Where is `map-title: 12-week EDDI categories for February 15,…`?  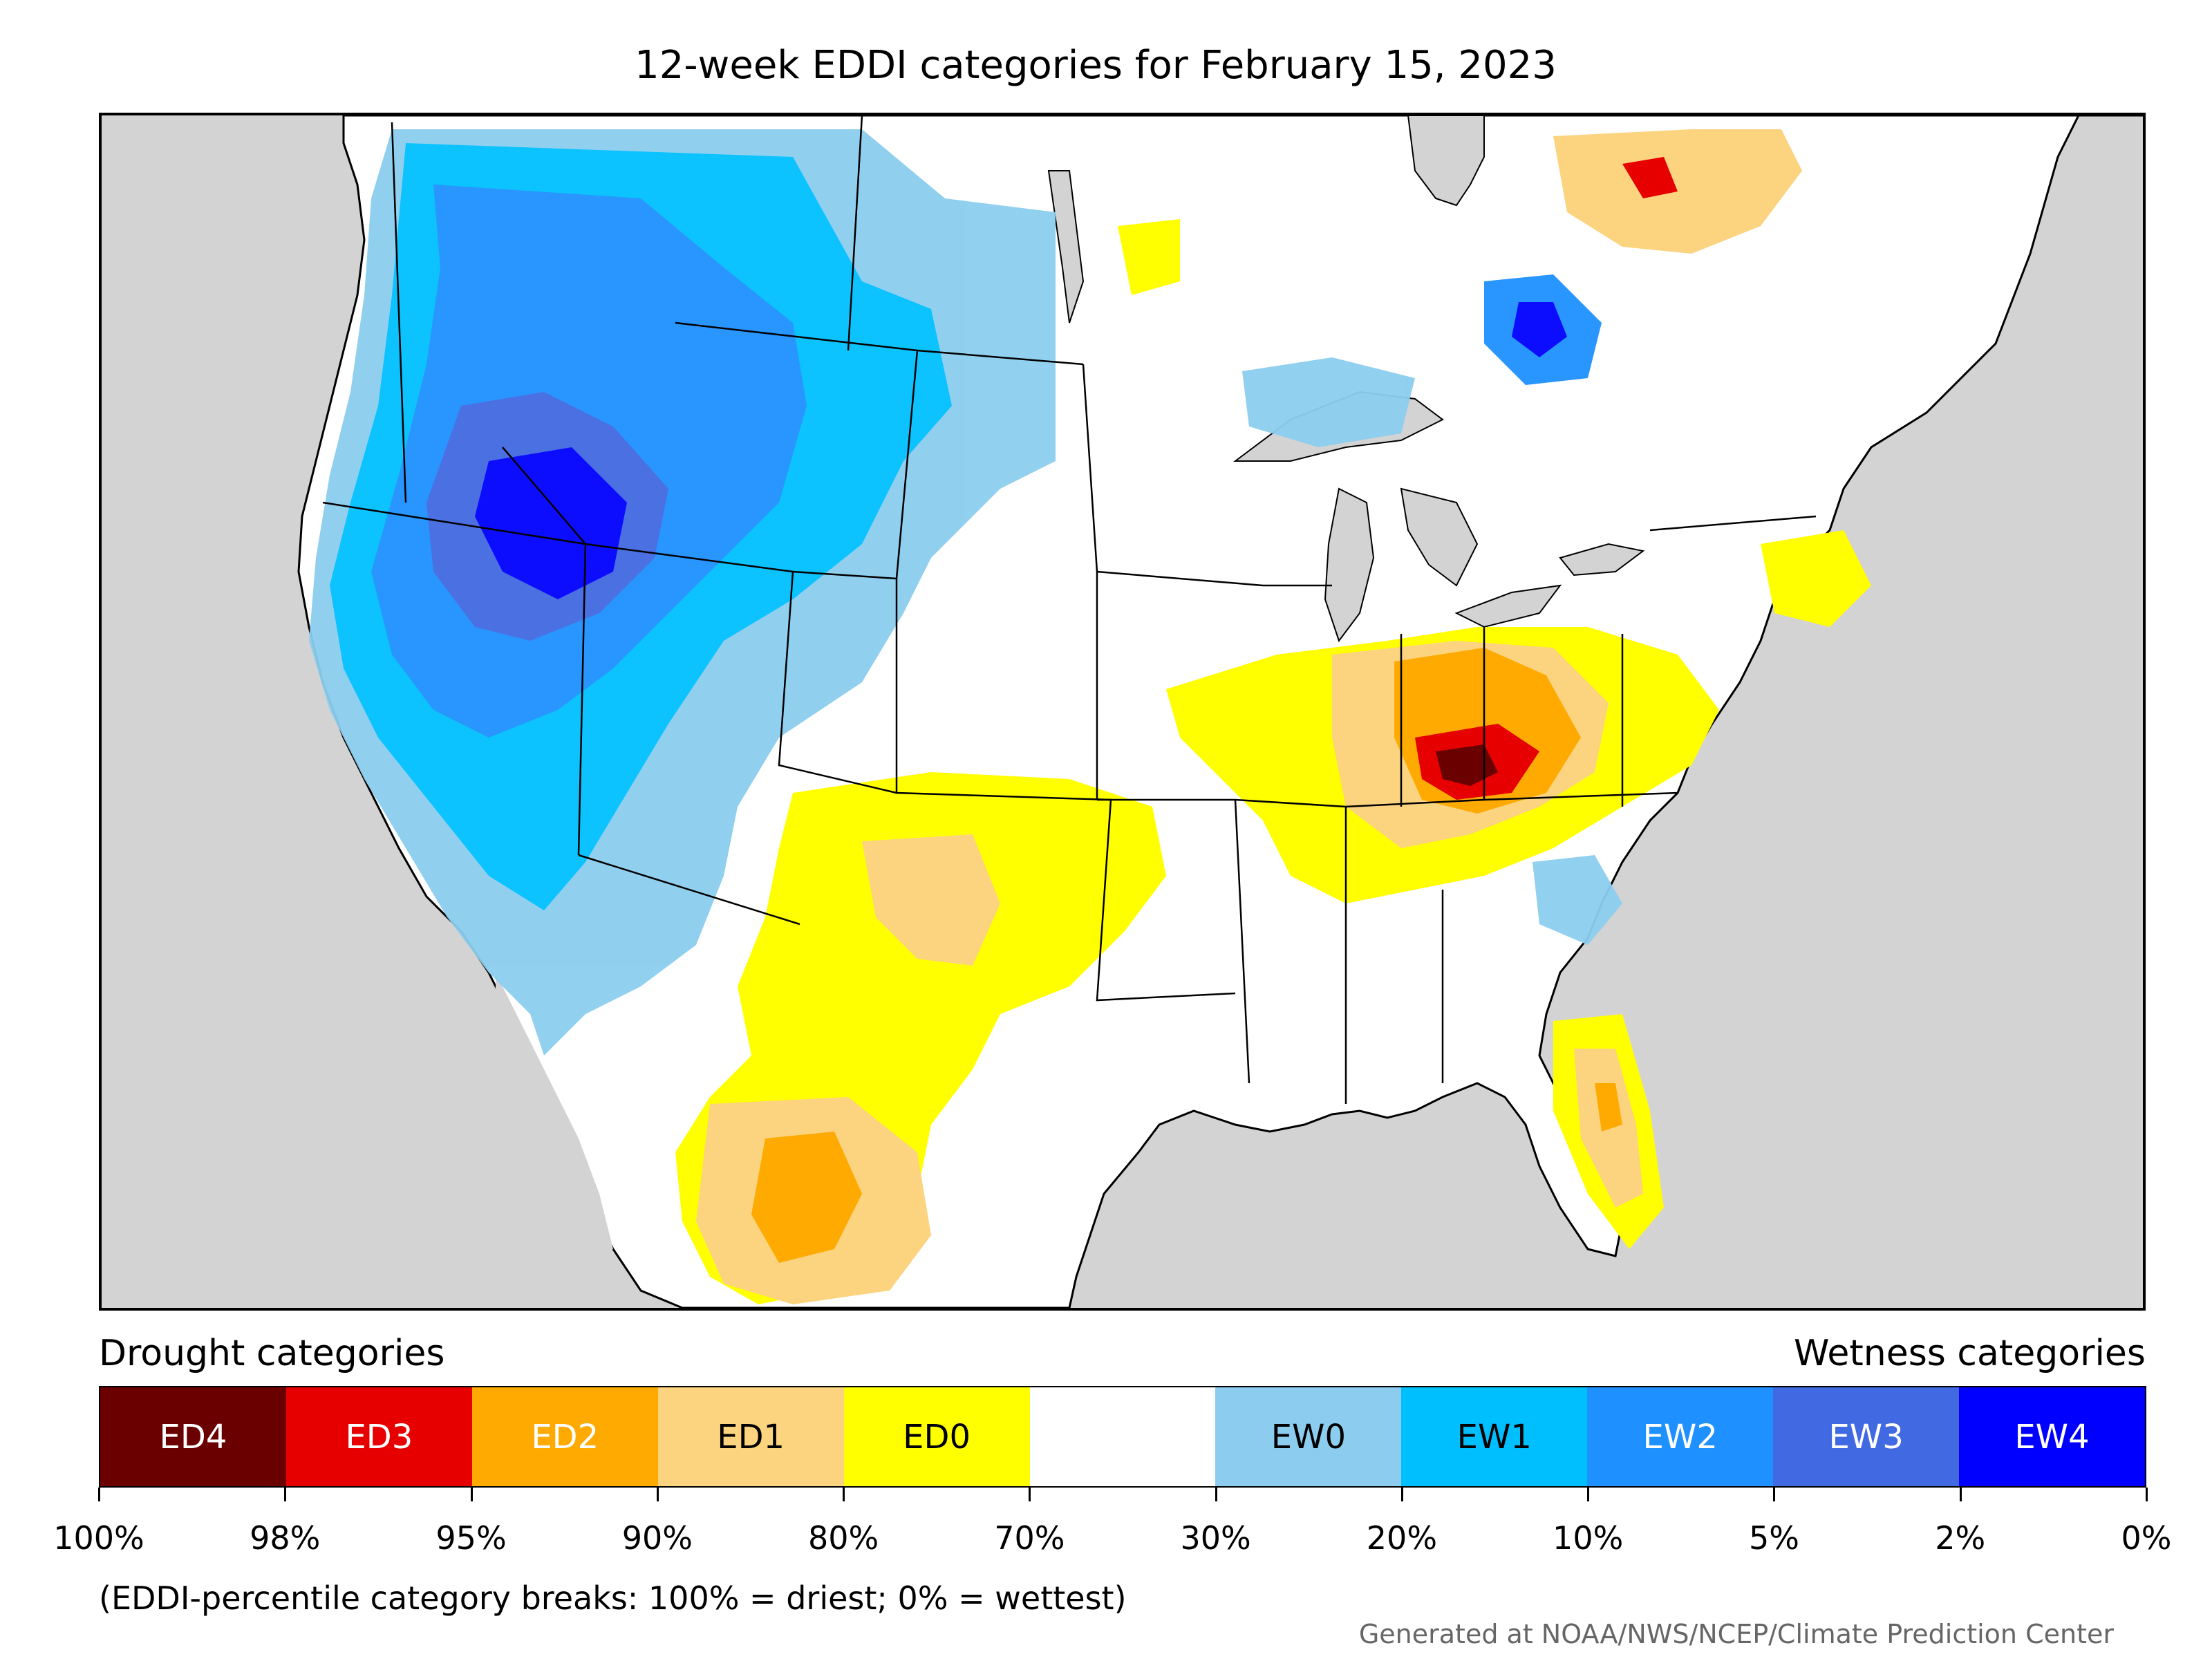
map-title: 12-week EDDI categories for February 15,… is located at coordinates (1096, 65).